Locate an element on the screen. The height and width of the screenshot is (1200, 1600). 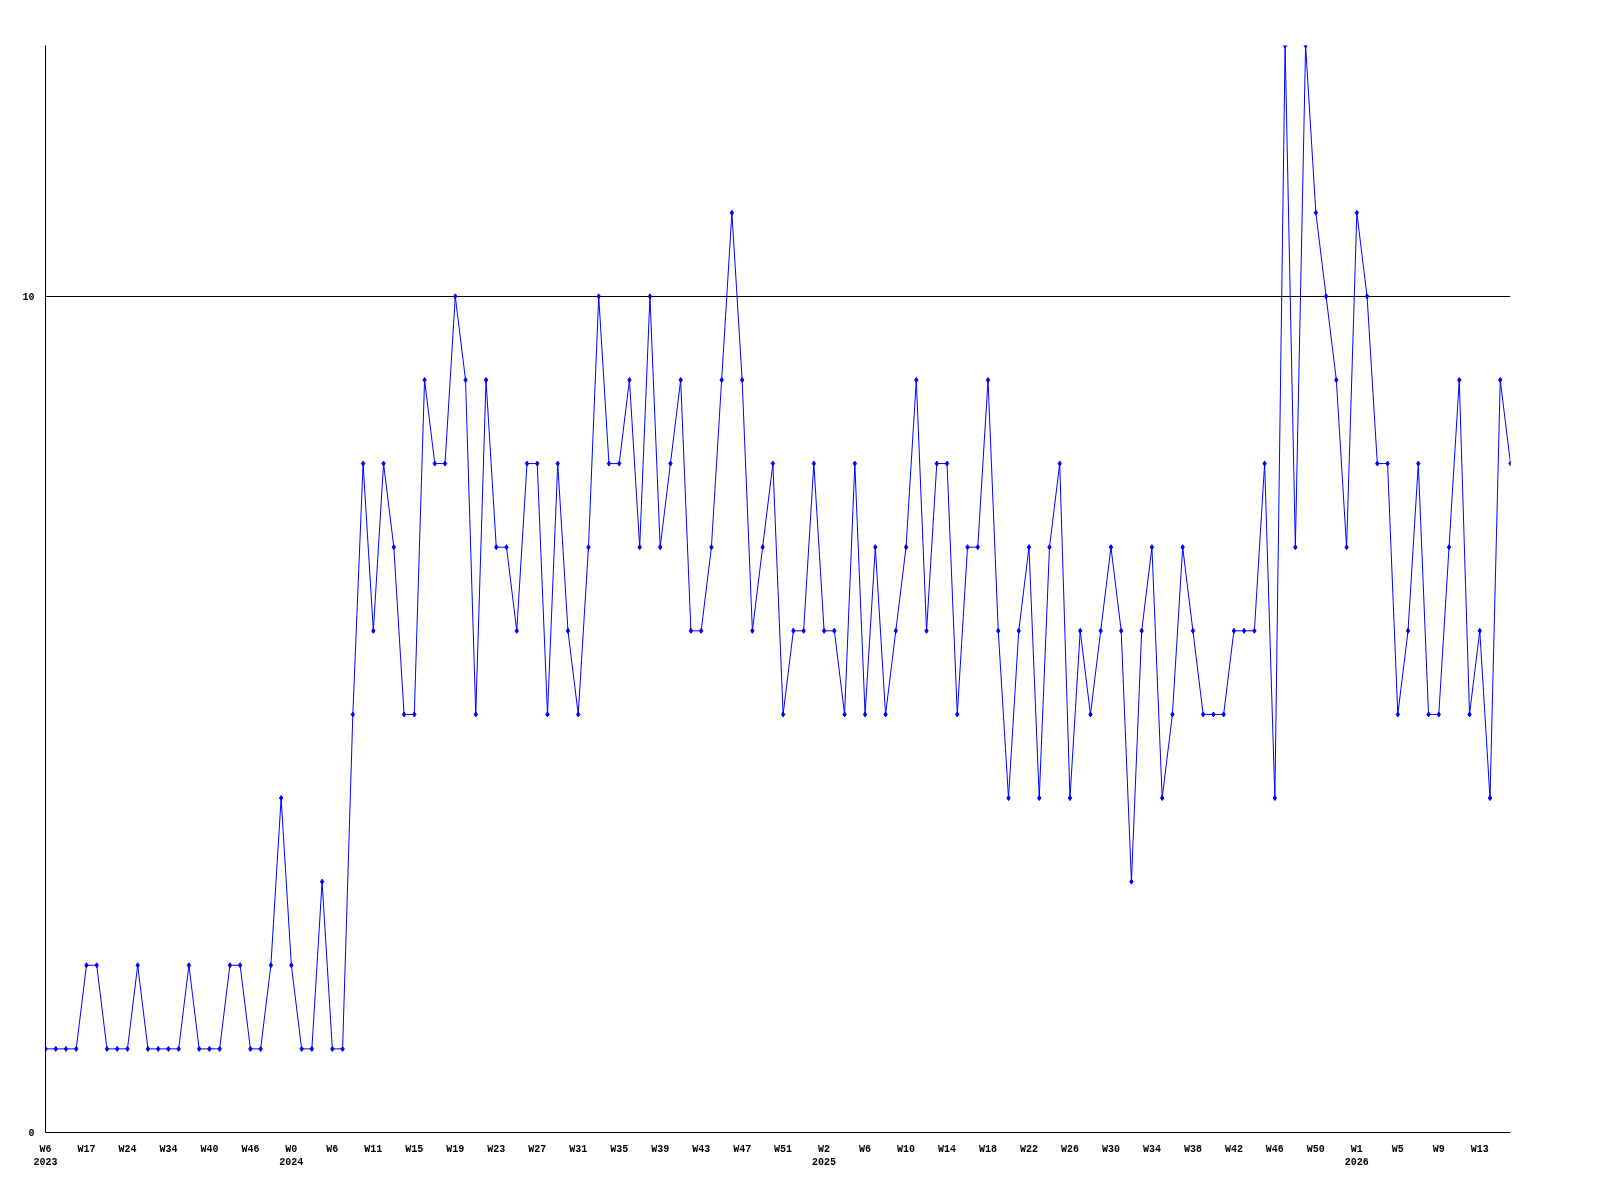
x-tick-label: W11 is located at coordinates (373, 1149).